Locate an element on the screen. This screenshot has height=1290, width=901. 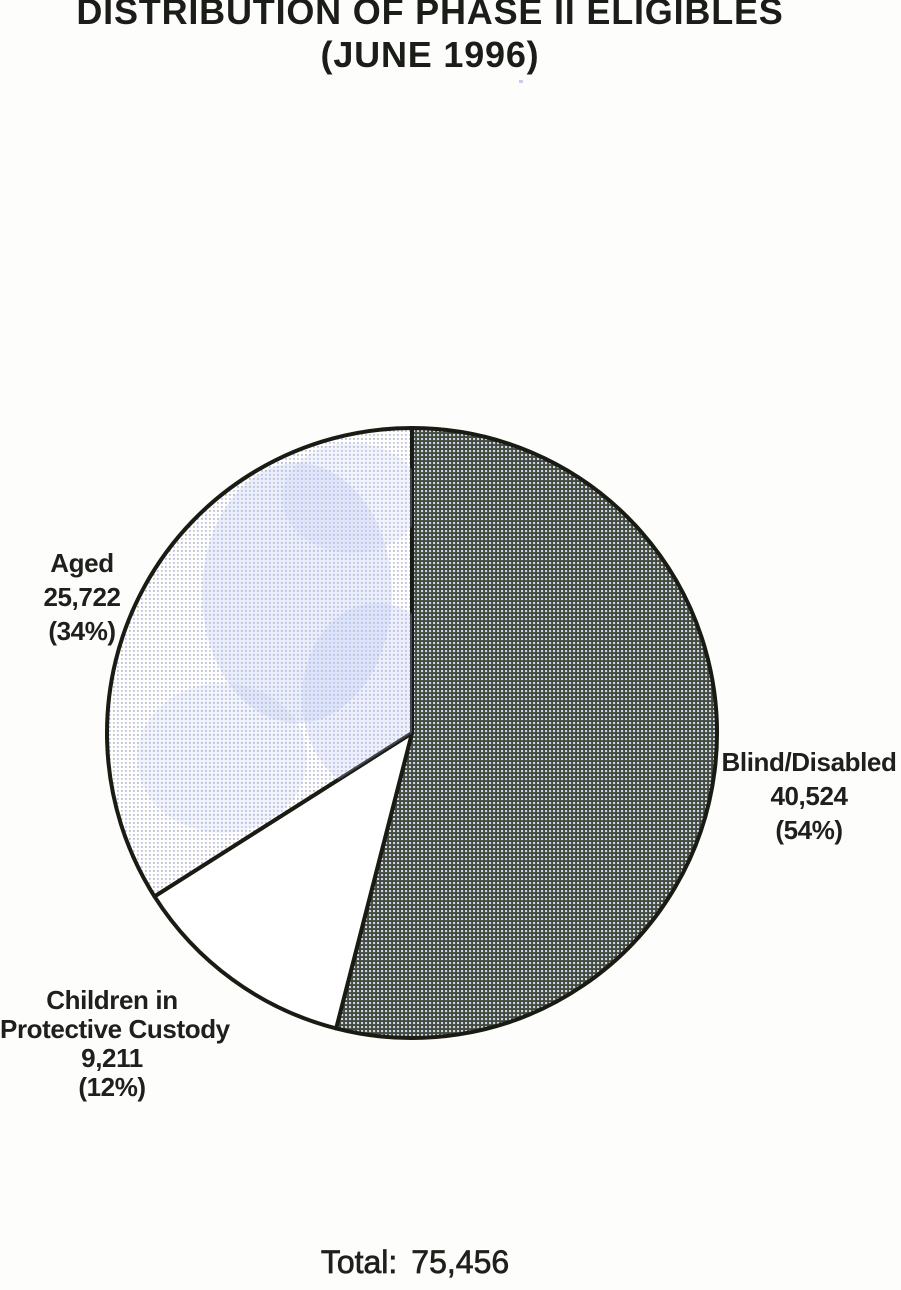
blind-label-pct: (54%) is located at coordinates (809, 830).